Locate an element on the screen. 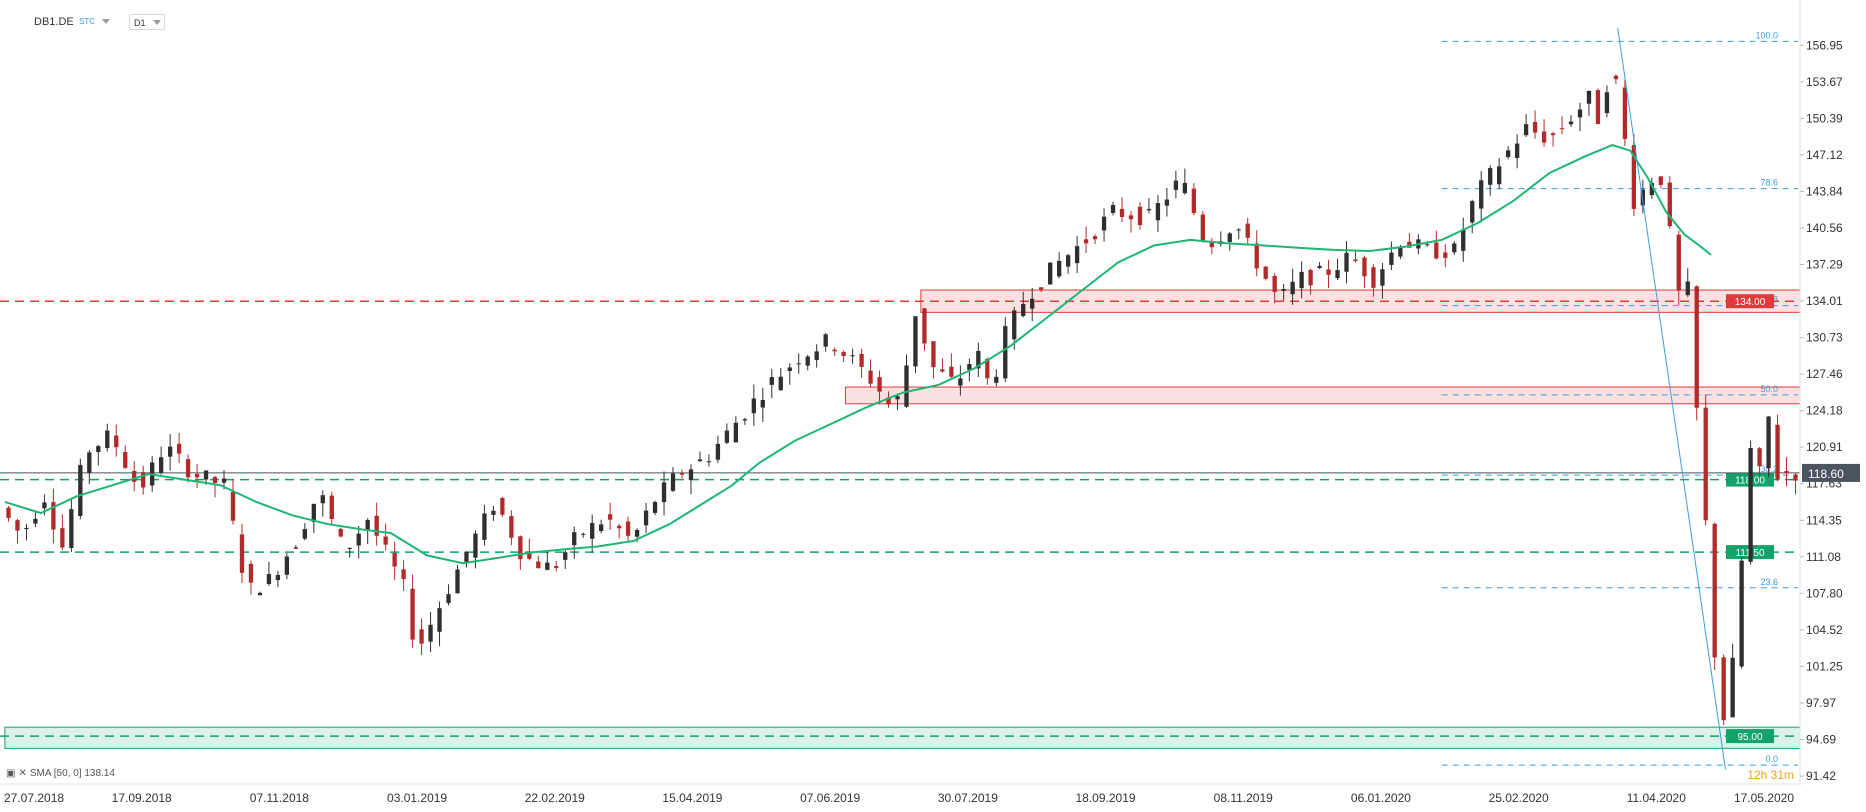  y-tick-label: 91.42 is located at coordinates (1821, 776).